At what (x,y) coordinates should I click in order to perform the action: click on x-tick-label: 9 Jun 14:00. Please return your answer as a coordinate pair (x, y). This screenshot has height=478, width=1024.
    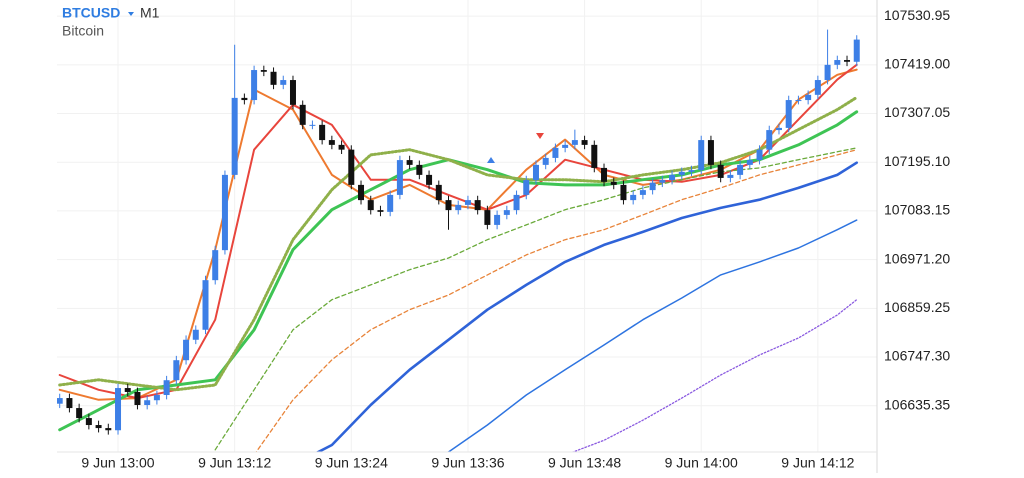
    Looking at the image, I should click on (701, 463).